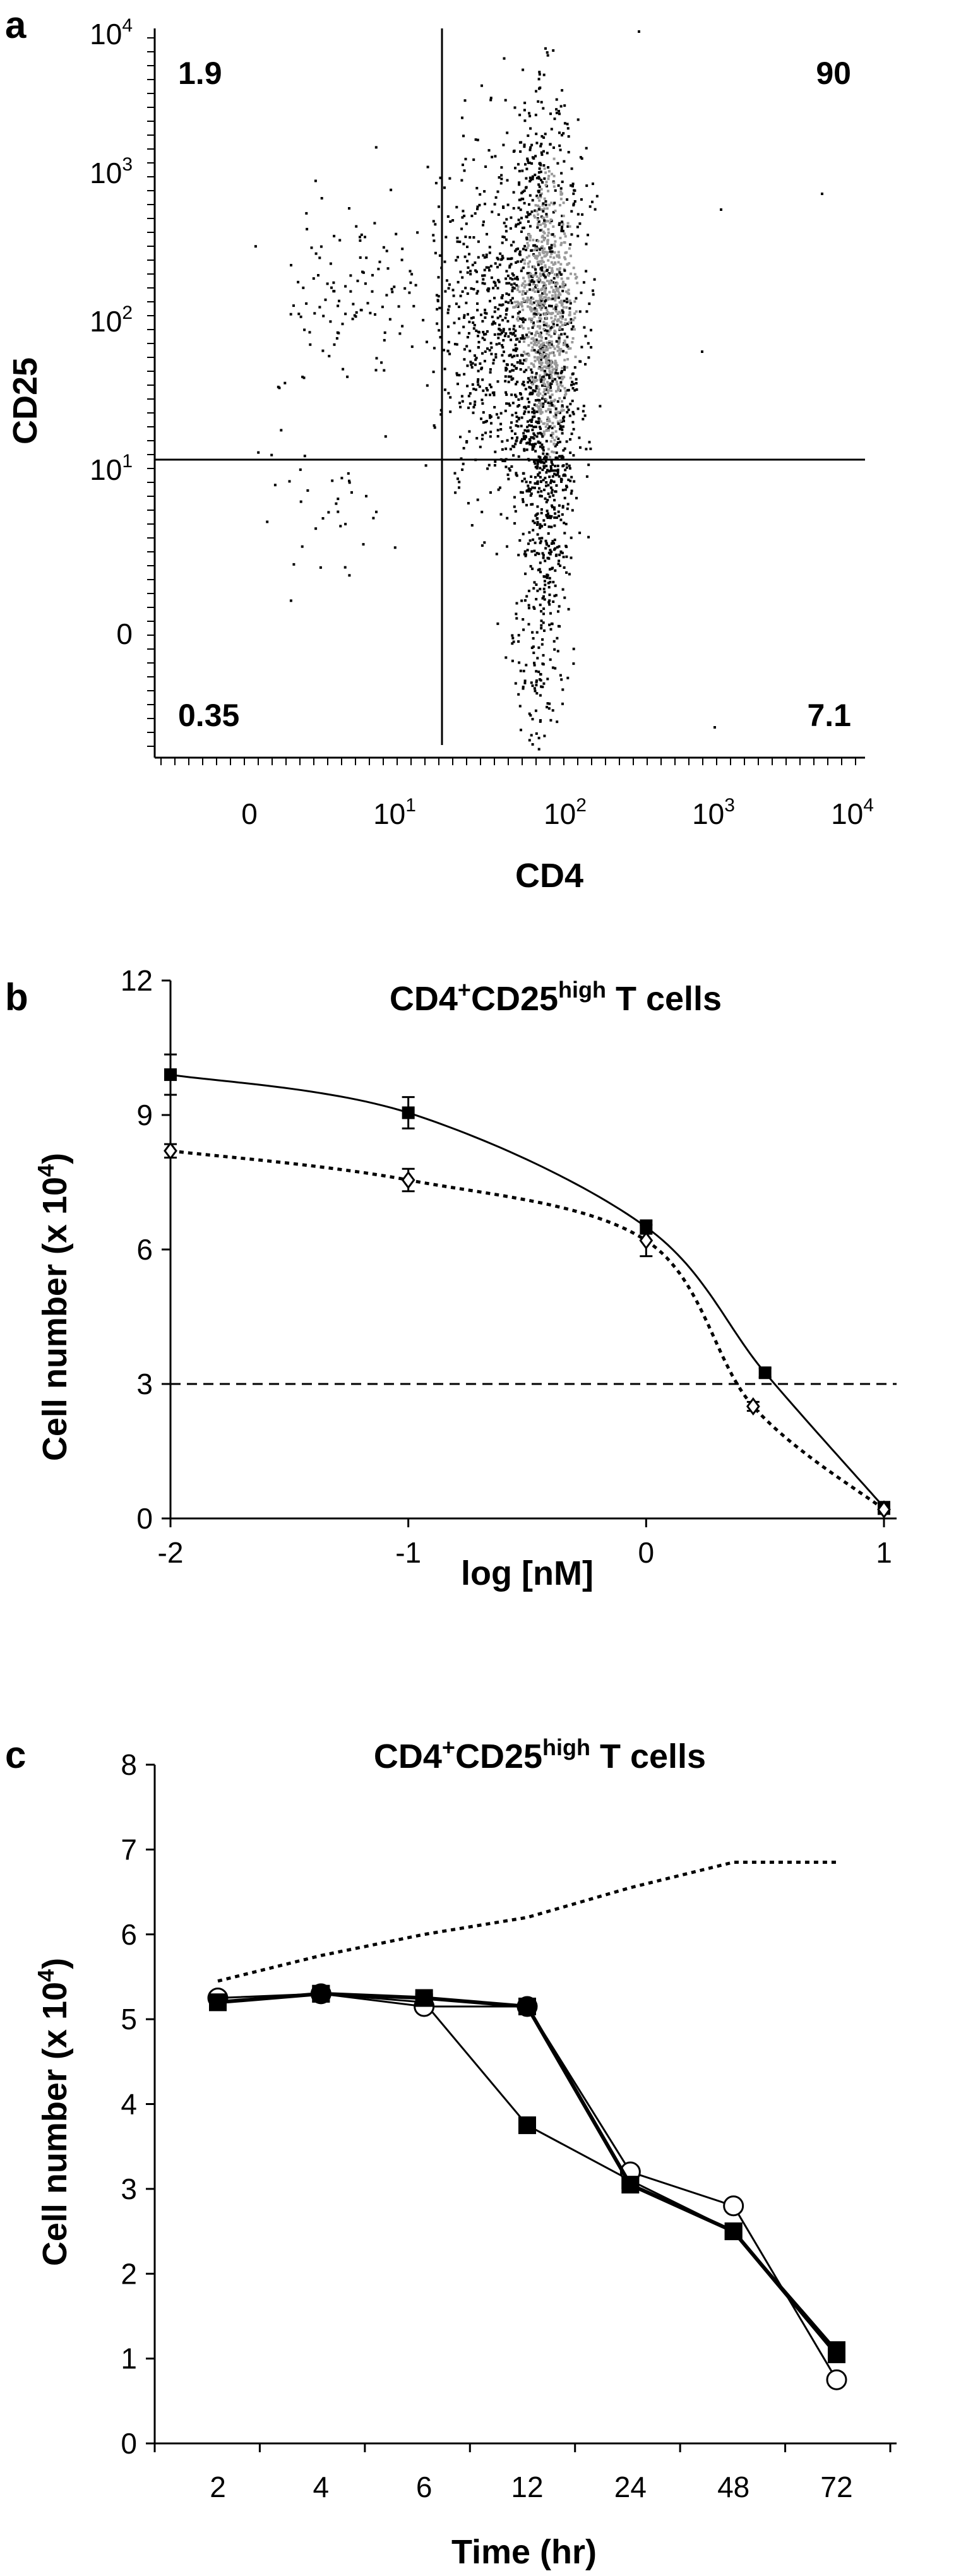 Image resolution: width=961 pixels, height=2576 pixels. What do you see at coordinates (321, 2487) in the screenshot?
I see `x-tick-label: 4` at bounding box center [321, 2487].